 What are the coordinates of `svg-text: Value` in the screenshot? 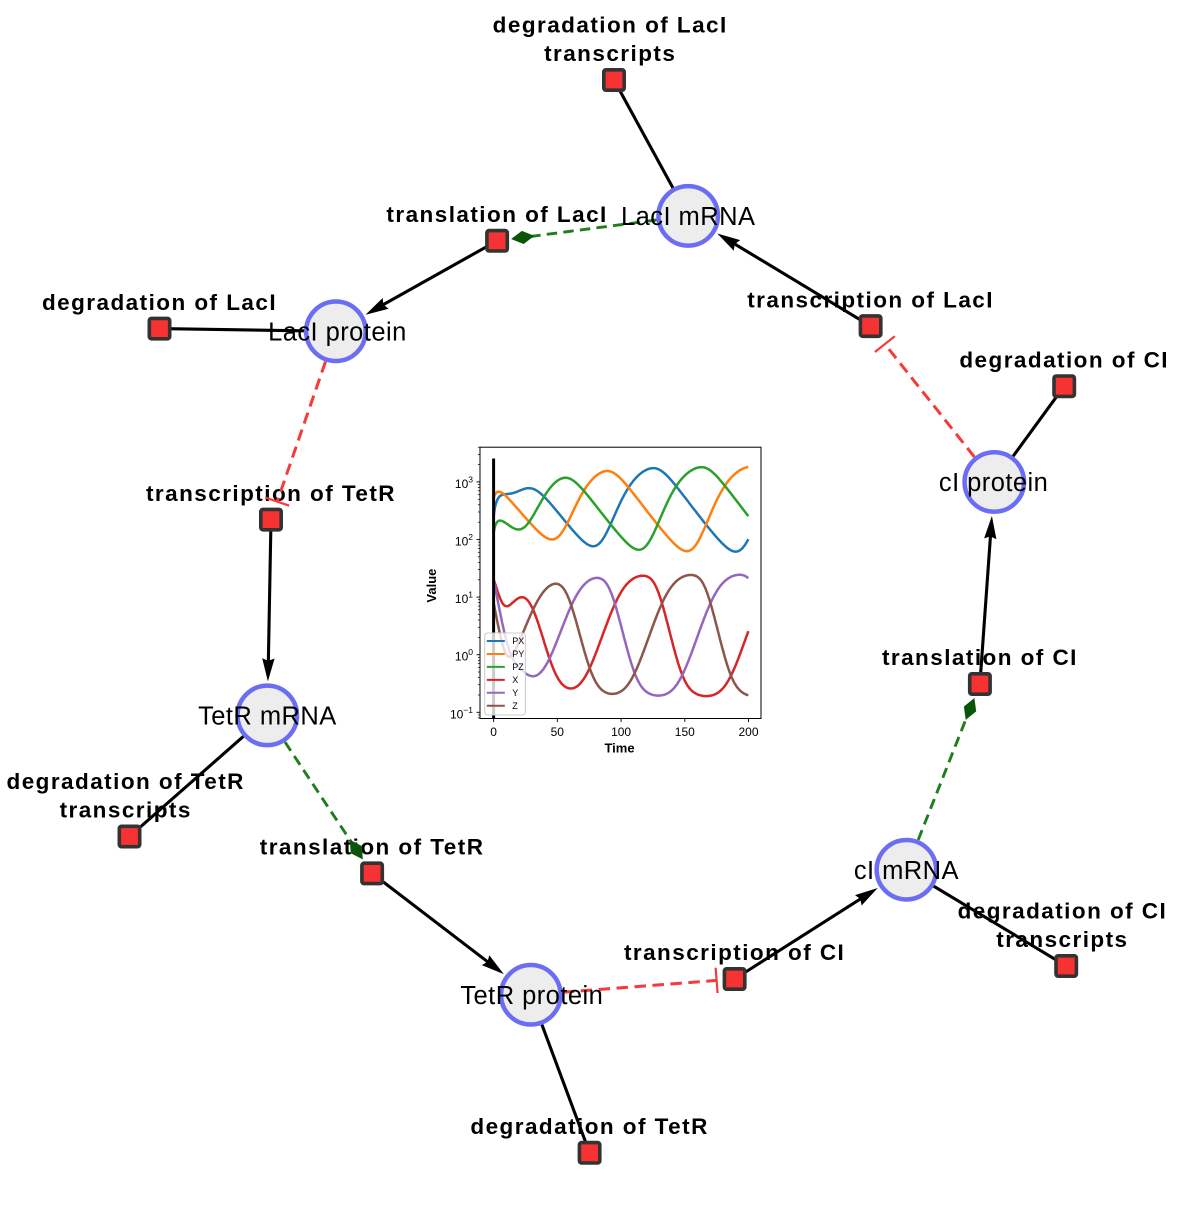 It's located at (431, 586).